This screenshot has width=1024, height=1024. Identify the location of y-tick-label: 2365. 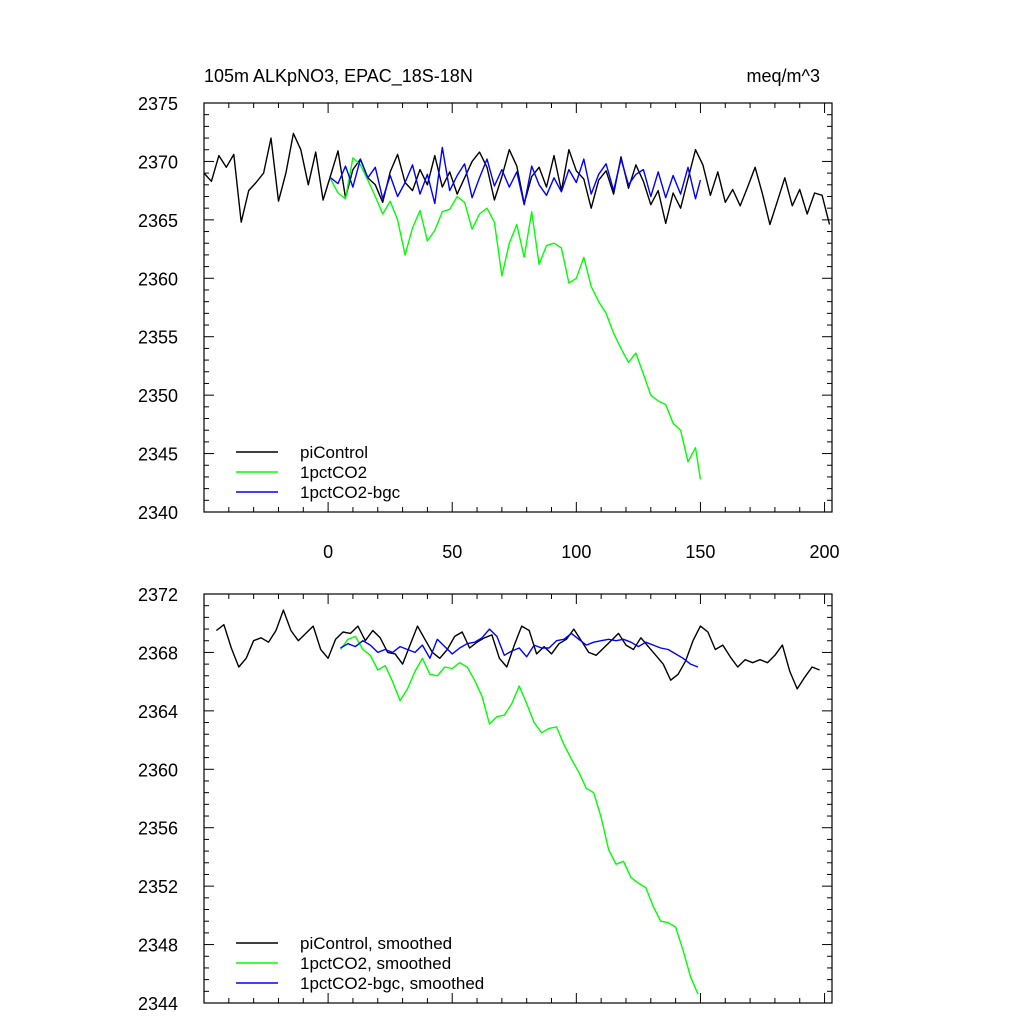
(158, 221).